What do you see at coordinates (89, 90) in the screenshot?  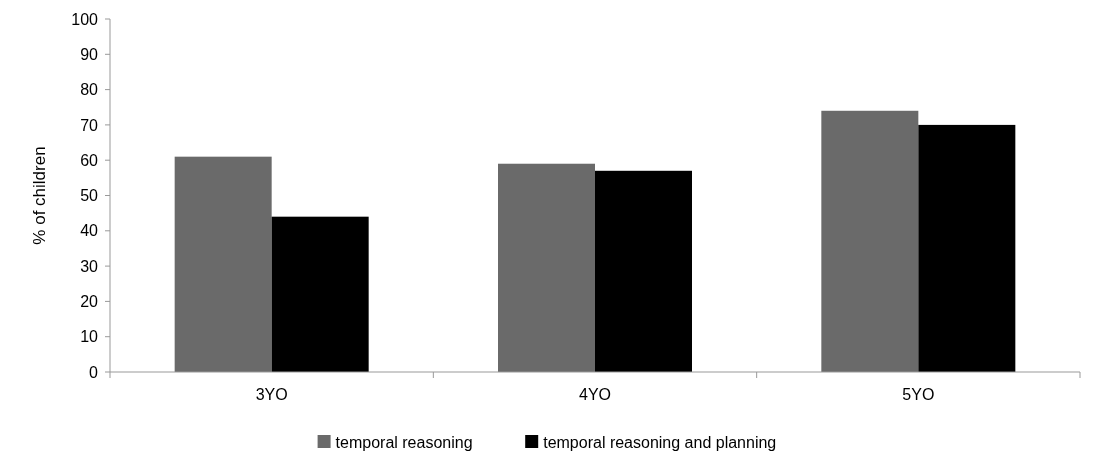 I see `y-tick-label: 80` at bounding box center [89, 90].